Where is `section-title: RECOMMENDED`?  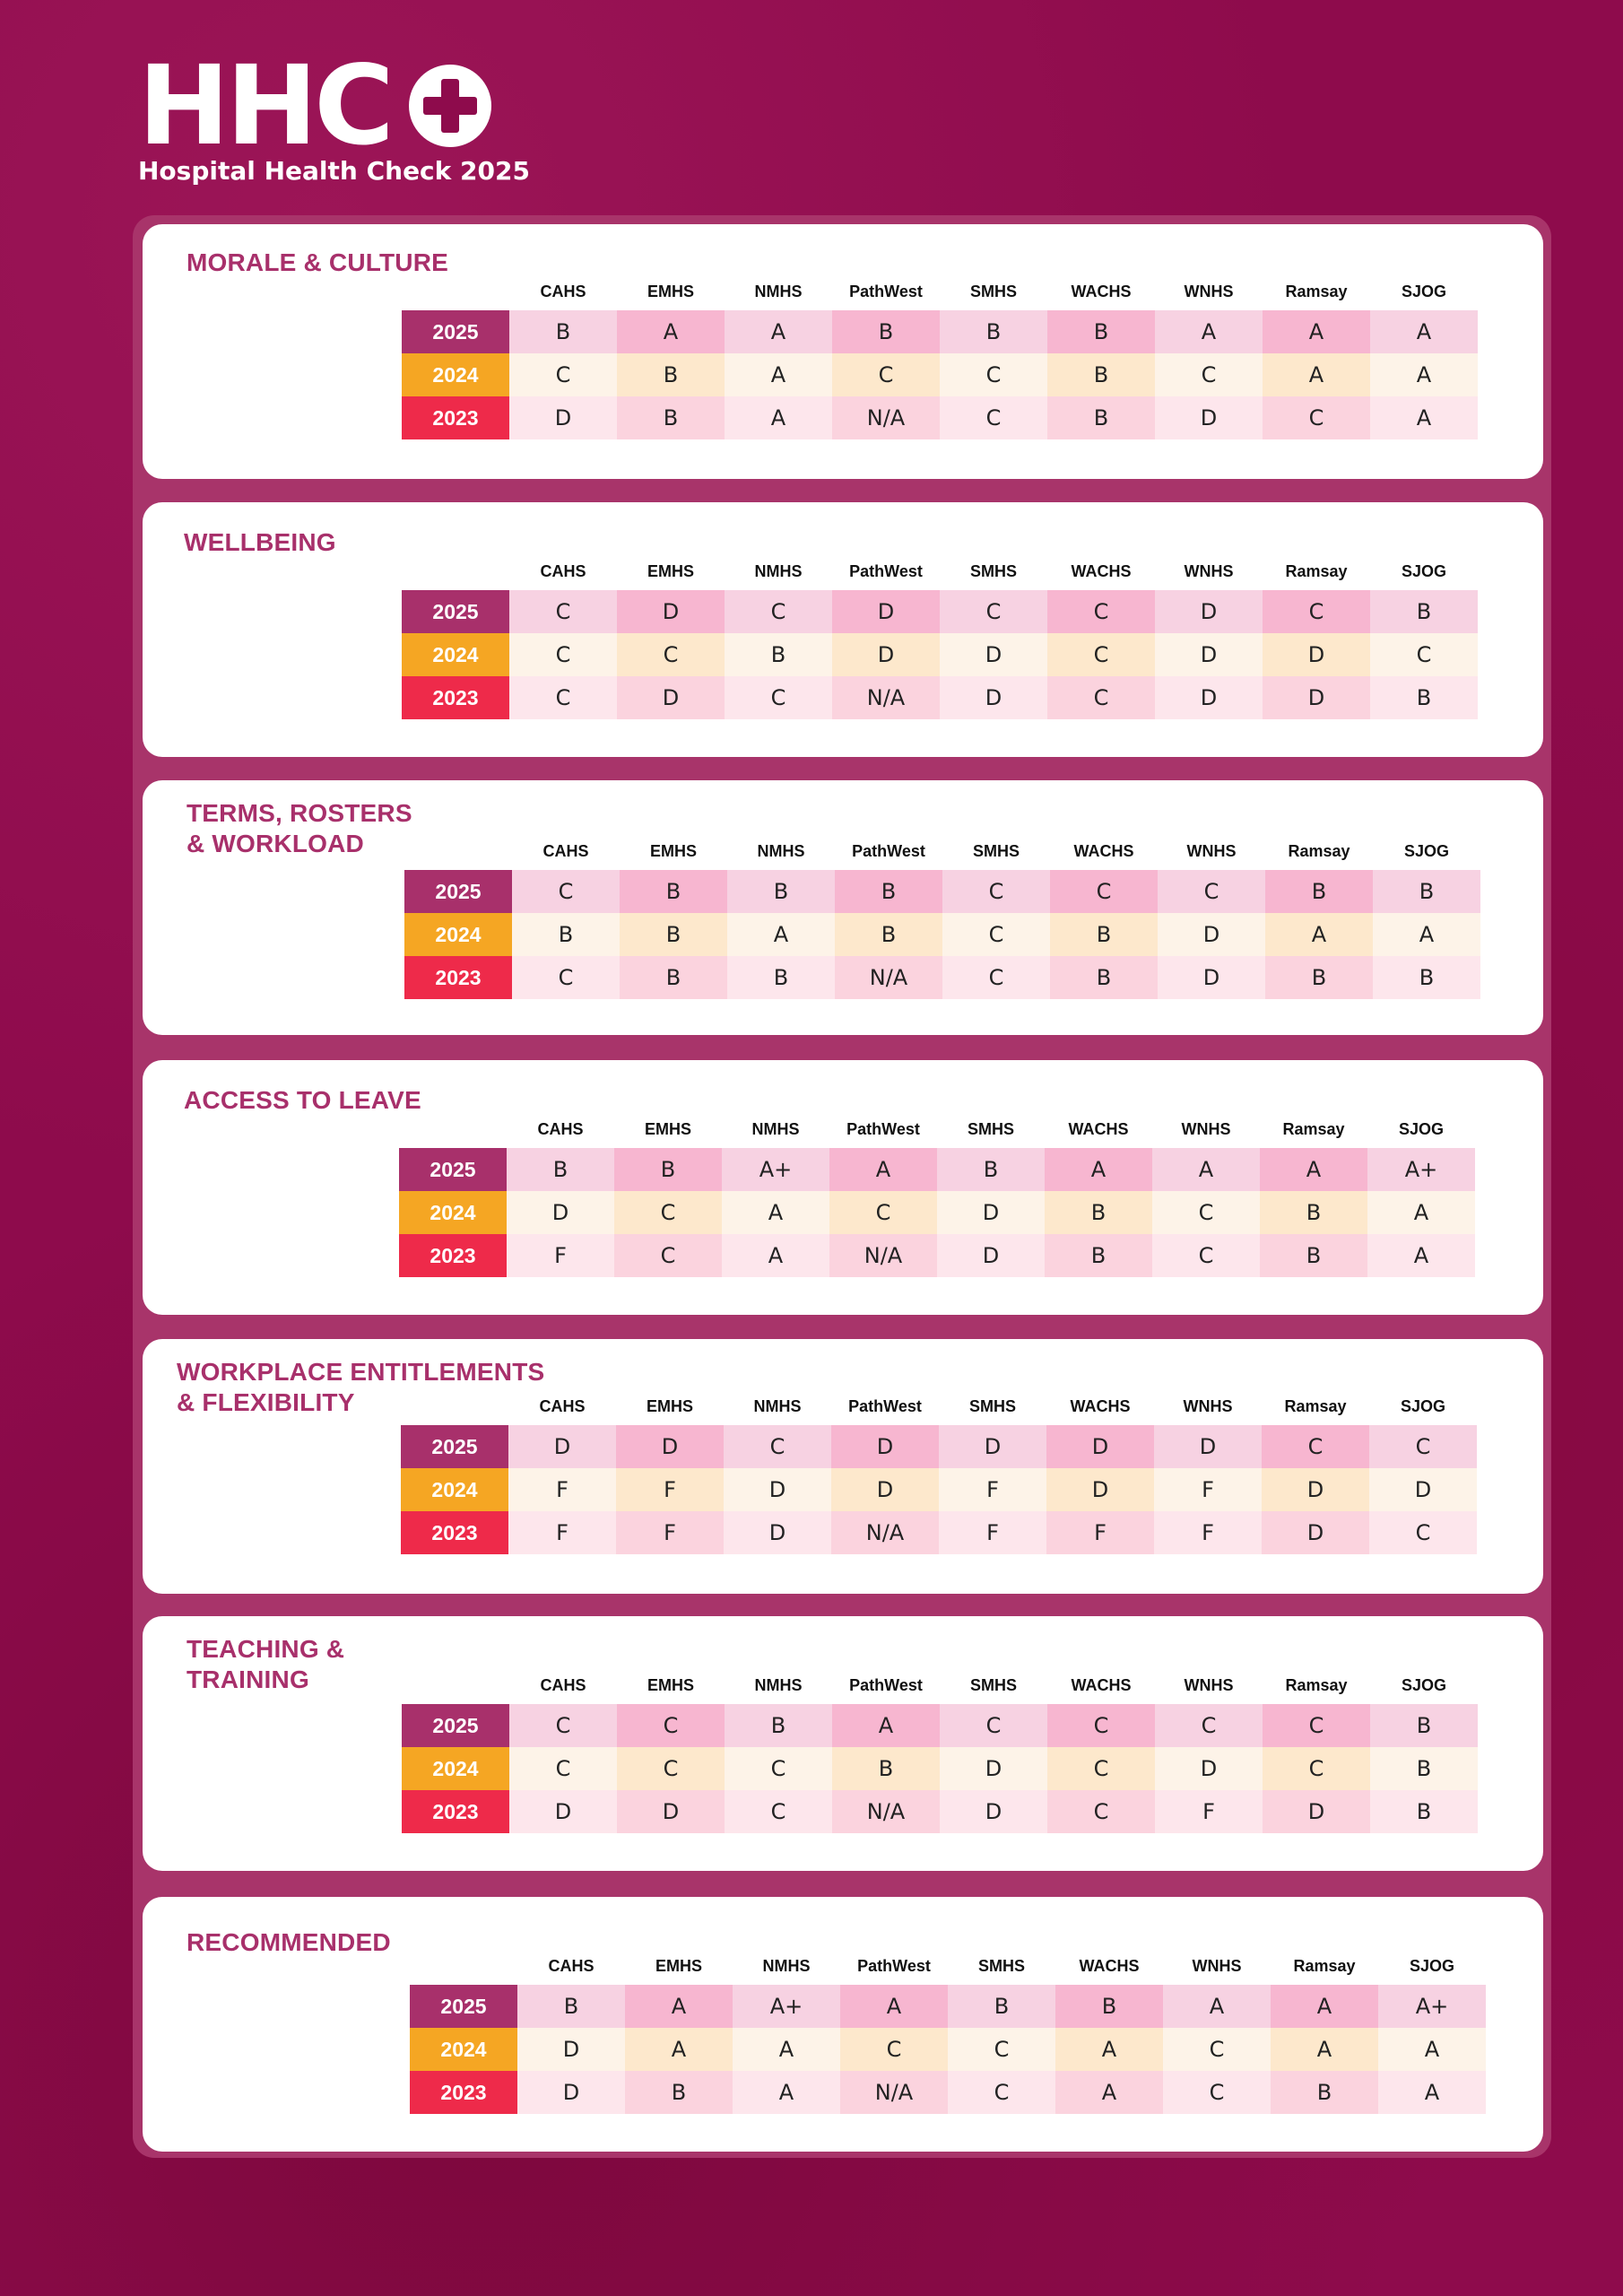 section-title: RECOMMENDED is located at coordinates (289, 1942).